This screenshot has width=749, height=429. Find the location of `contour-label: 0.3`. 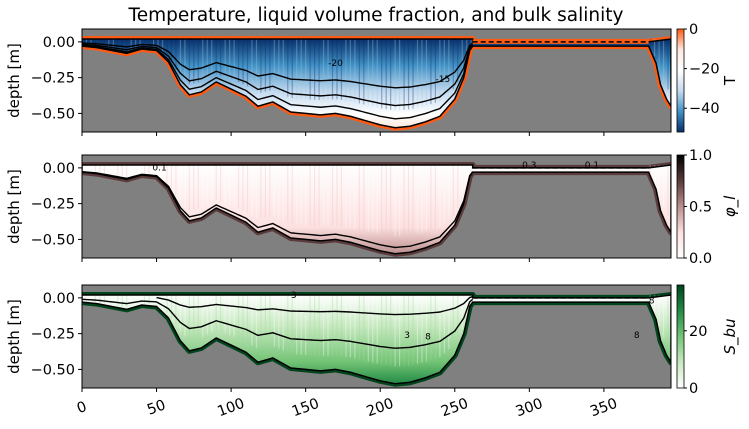

contour-label: 0.3 is located at coordinates (529, 166).